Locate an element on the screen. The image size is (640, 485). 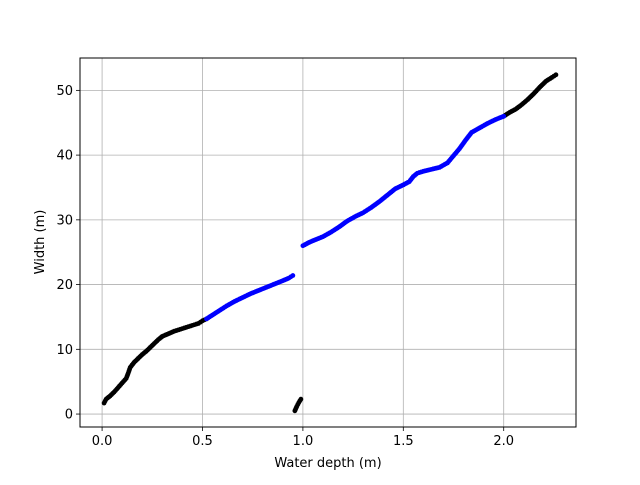
x-tick-label: 0.5 is located at coordinates (202, 441).